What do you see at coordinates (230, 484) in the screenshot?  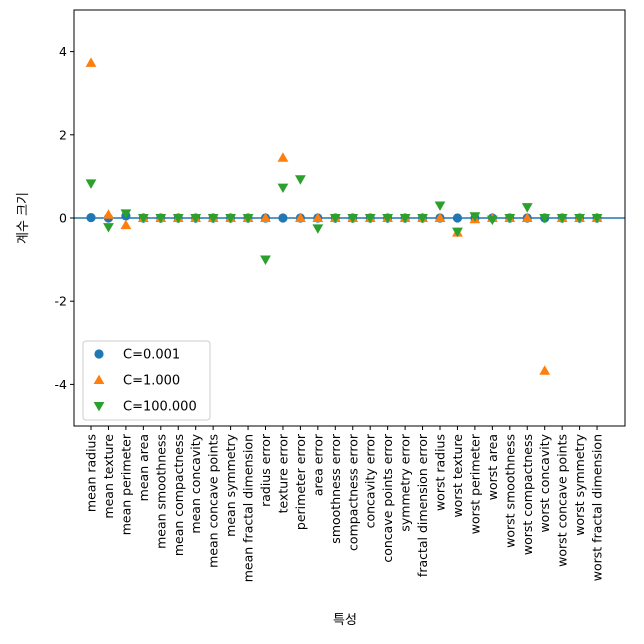 I see `x-tick-label: mean symmetry` at bounding box center [230, 484].